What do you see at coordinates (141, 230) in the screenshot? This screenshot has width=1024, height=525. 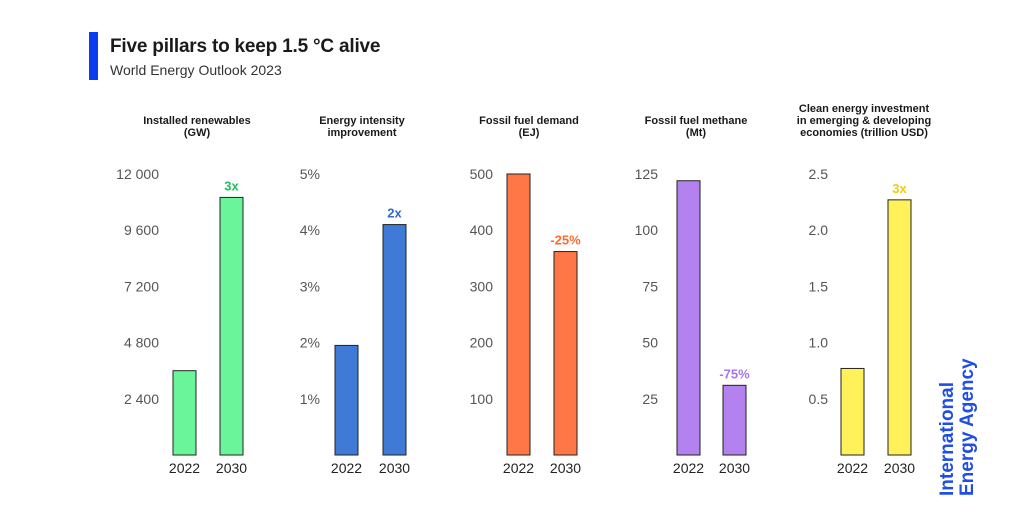 I see `y-tick-label: 9 600` at bounding box center [141, 230].